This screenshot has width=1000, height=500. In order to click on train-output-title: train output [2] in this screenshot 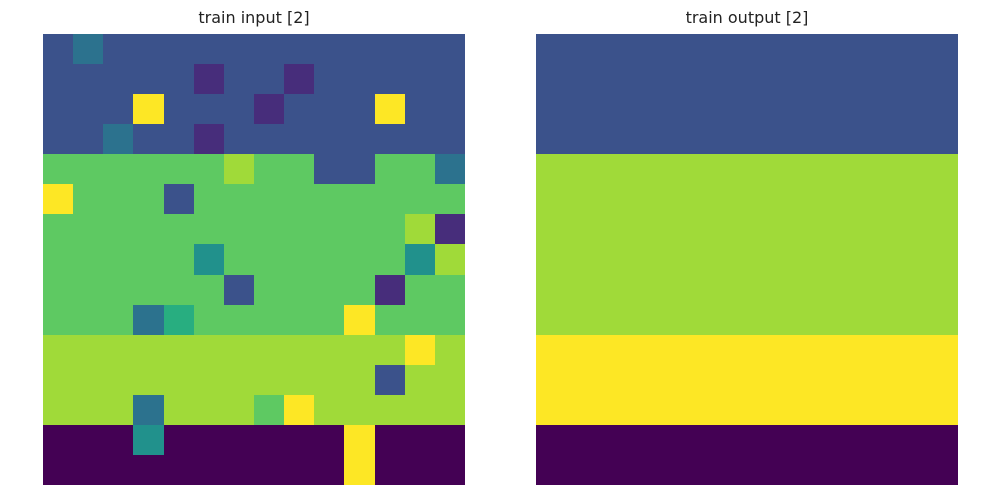, I will do `click(747, 17)`.